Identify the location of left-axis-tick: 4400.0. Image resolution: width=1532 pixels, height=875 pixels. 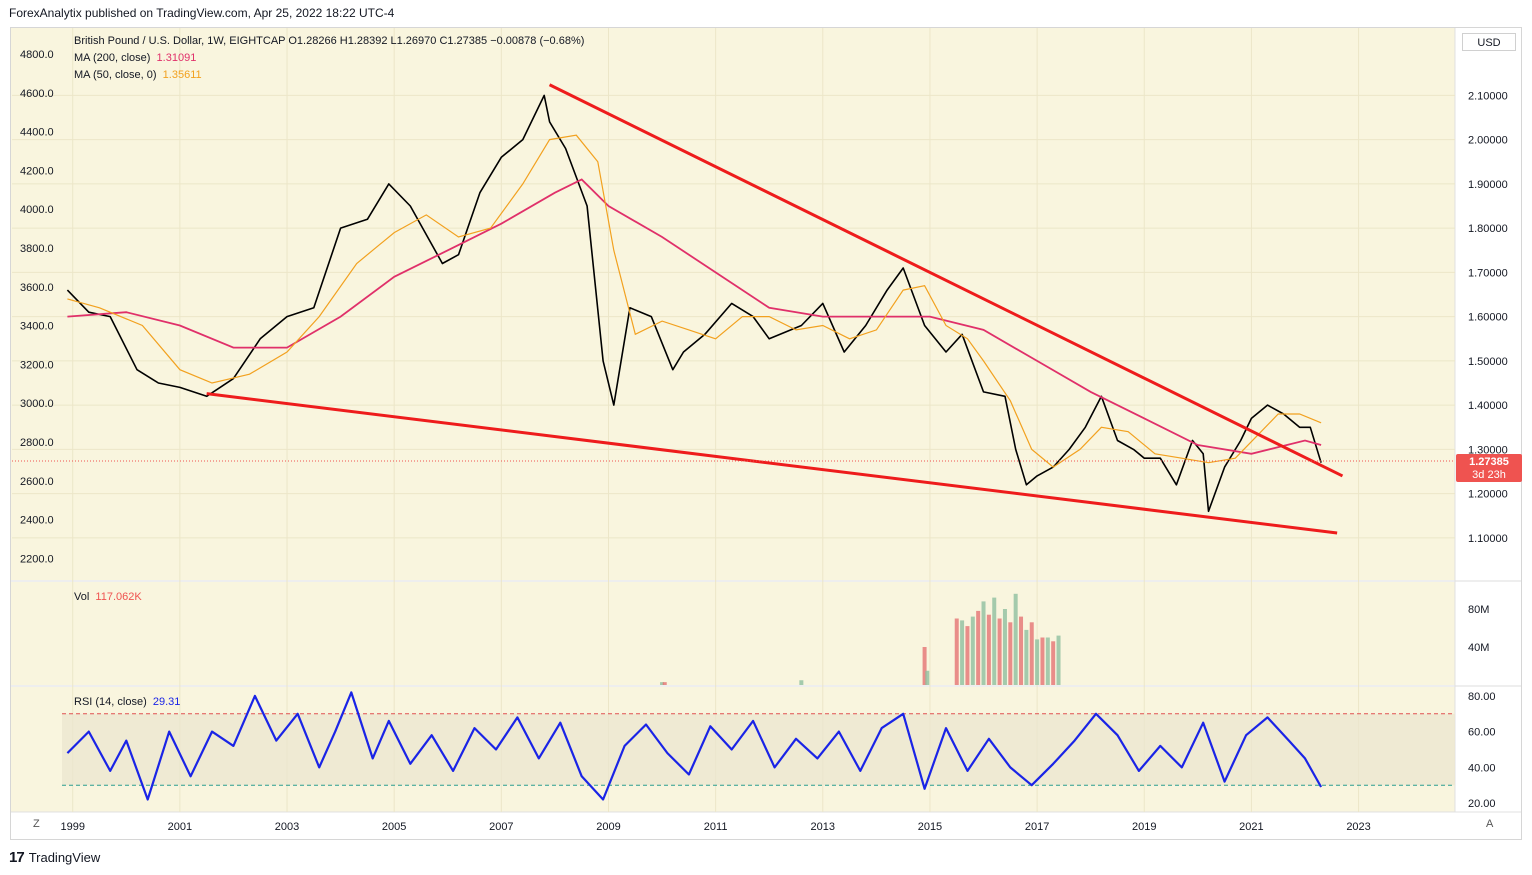
(37, 133).